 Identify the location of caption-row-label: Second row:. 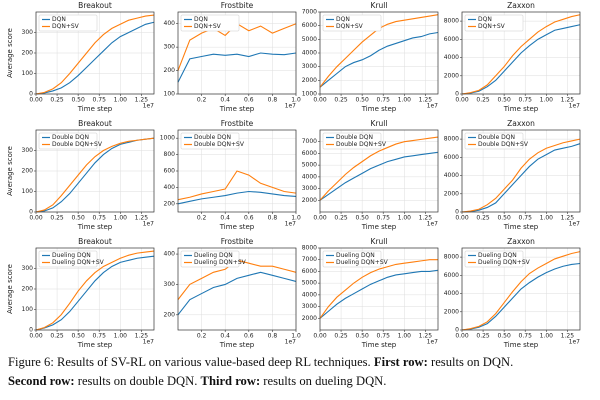
(41, 381).